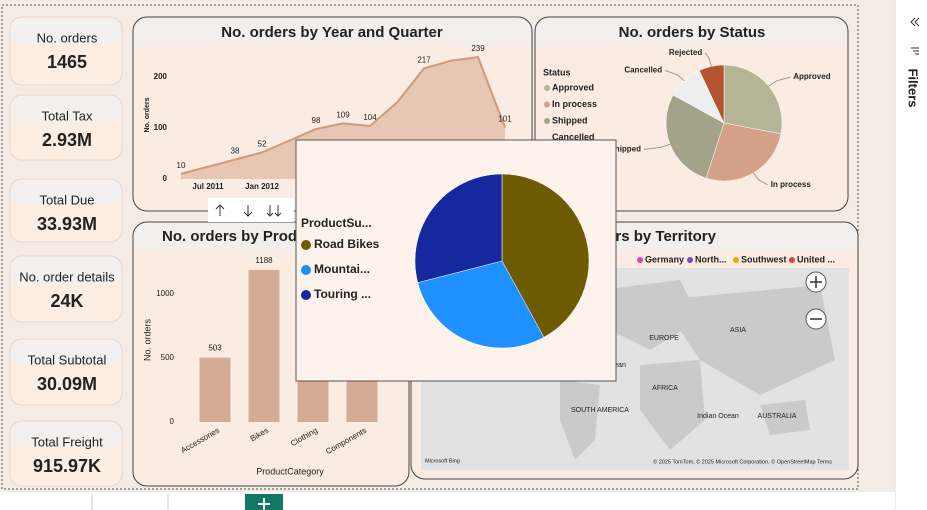 The height and width of the screenshot is (510, 927). I want to click on map-provider: Microsoft Bing, so click(442, 461).